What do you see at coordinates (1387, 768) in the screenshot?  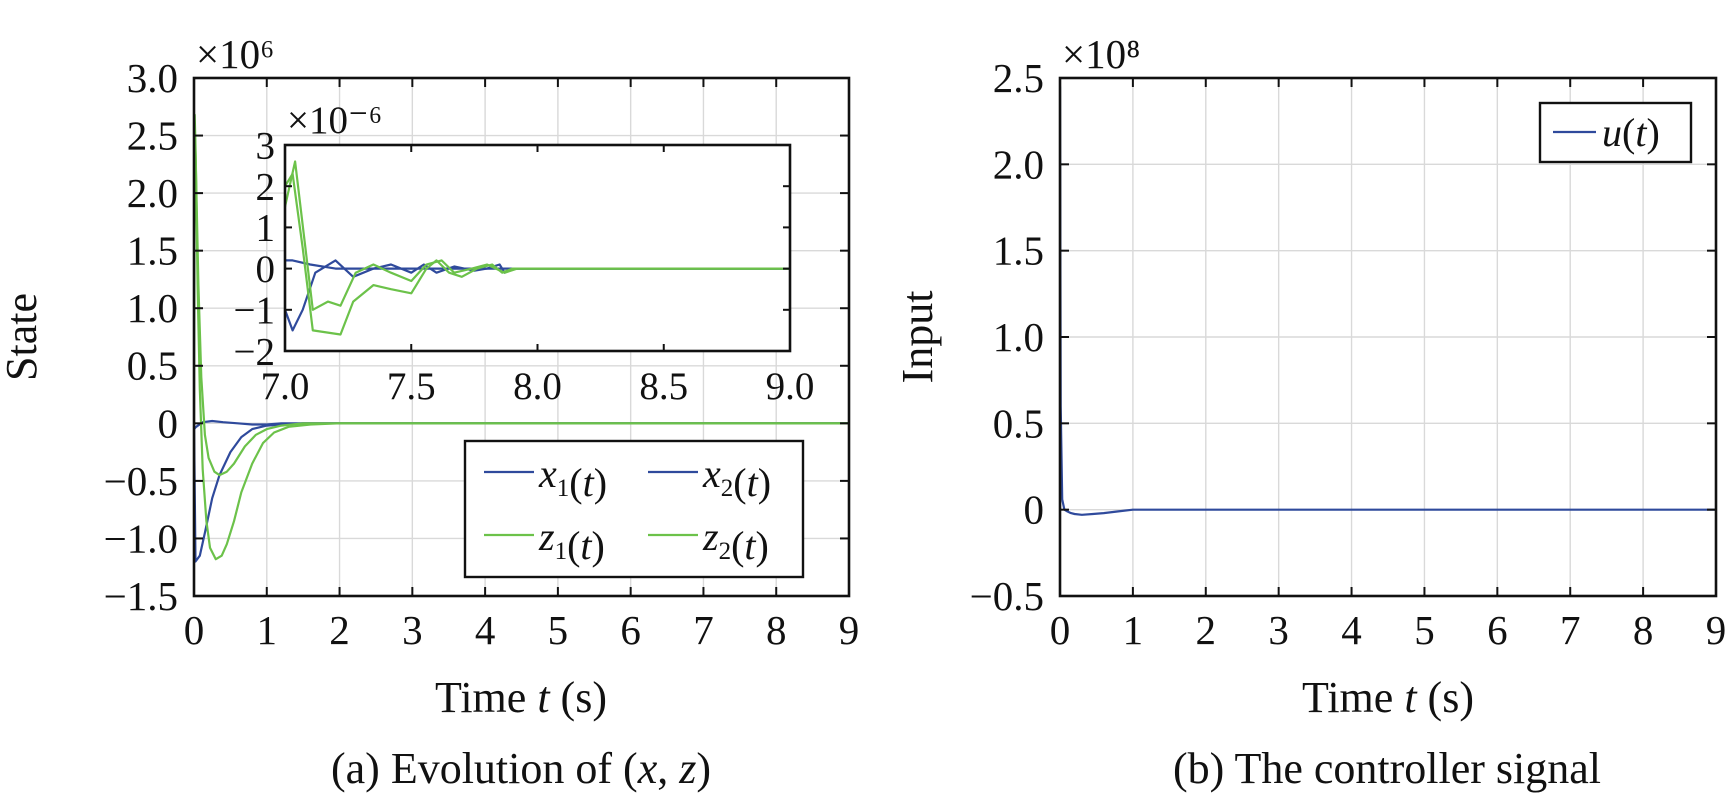 I see `caption-right: (b) The controller signal` at bounding box center [1387, 768].